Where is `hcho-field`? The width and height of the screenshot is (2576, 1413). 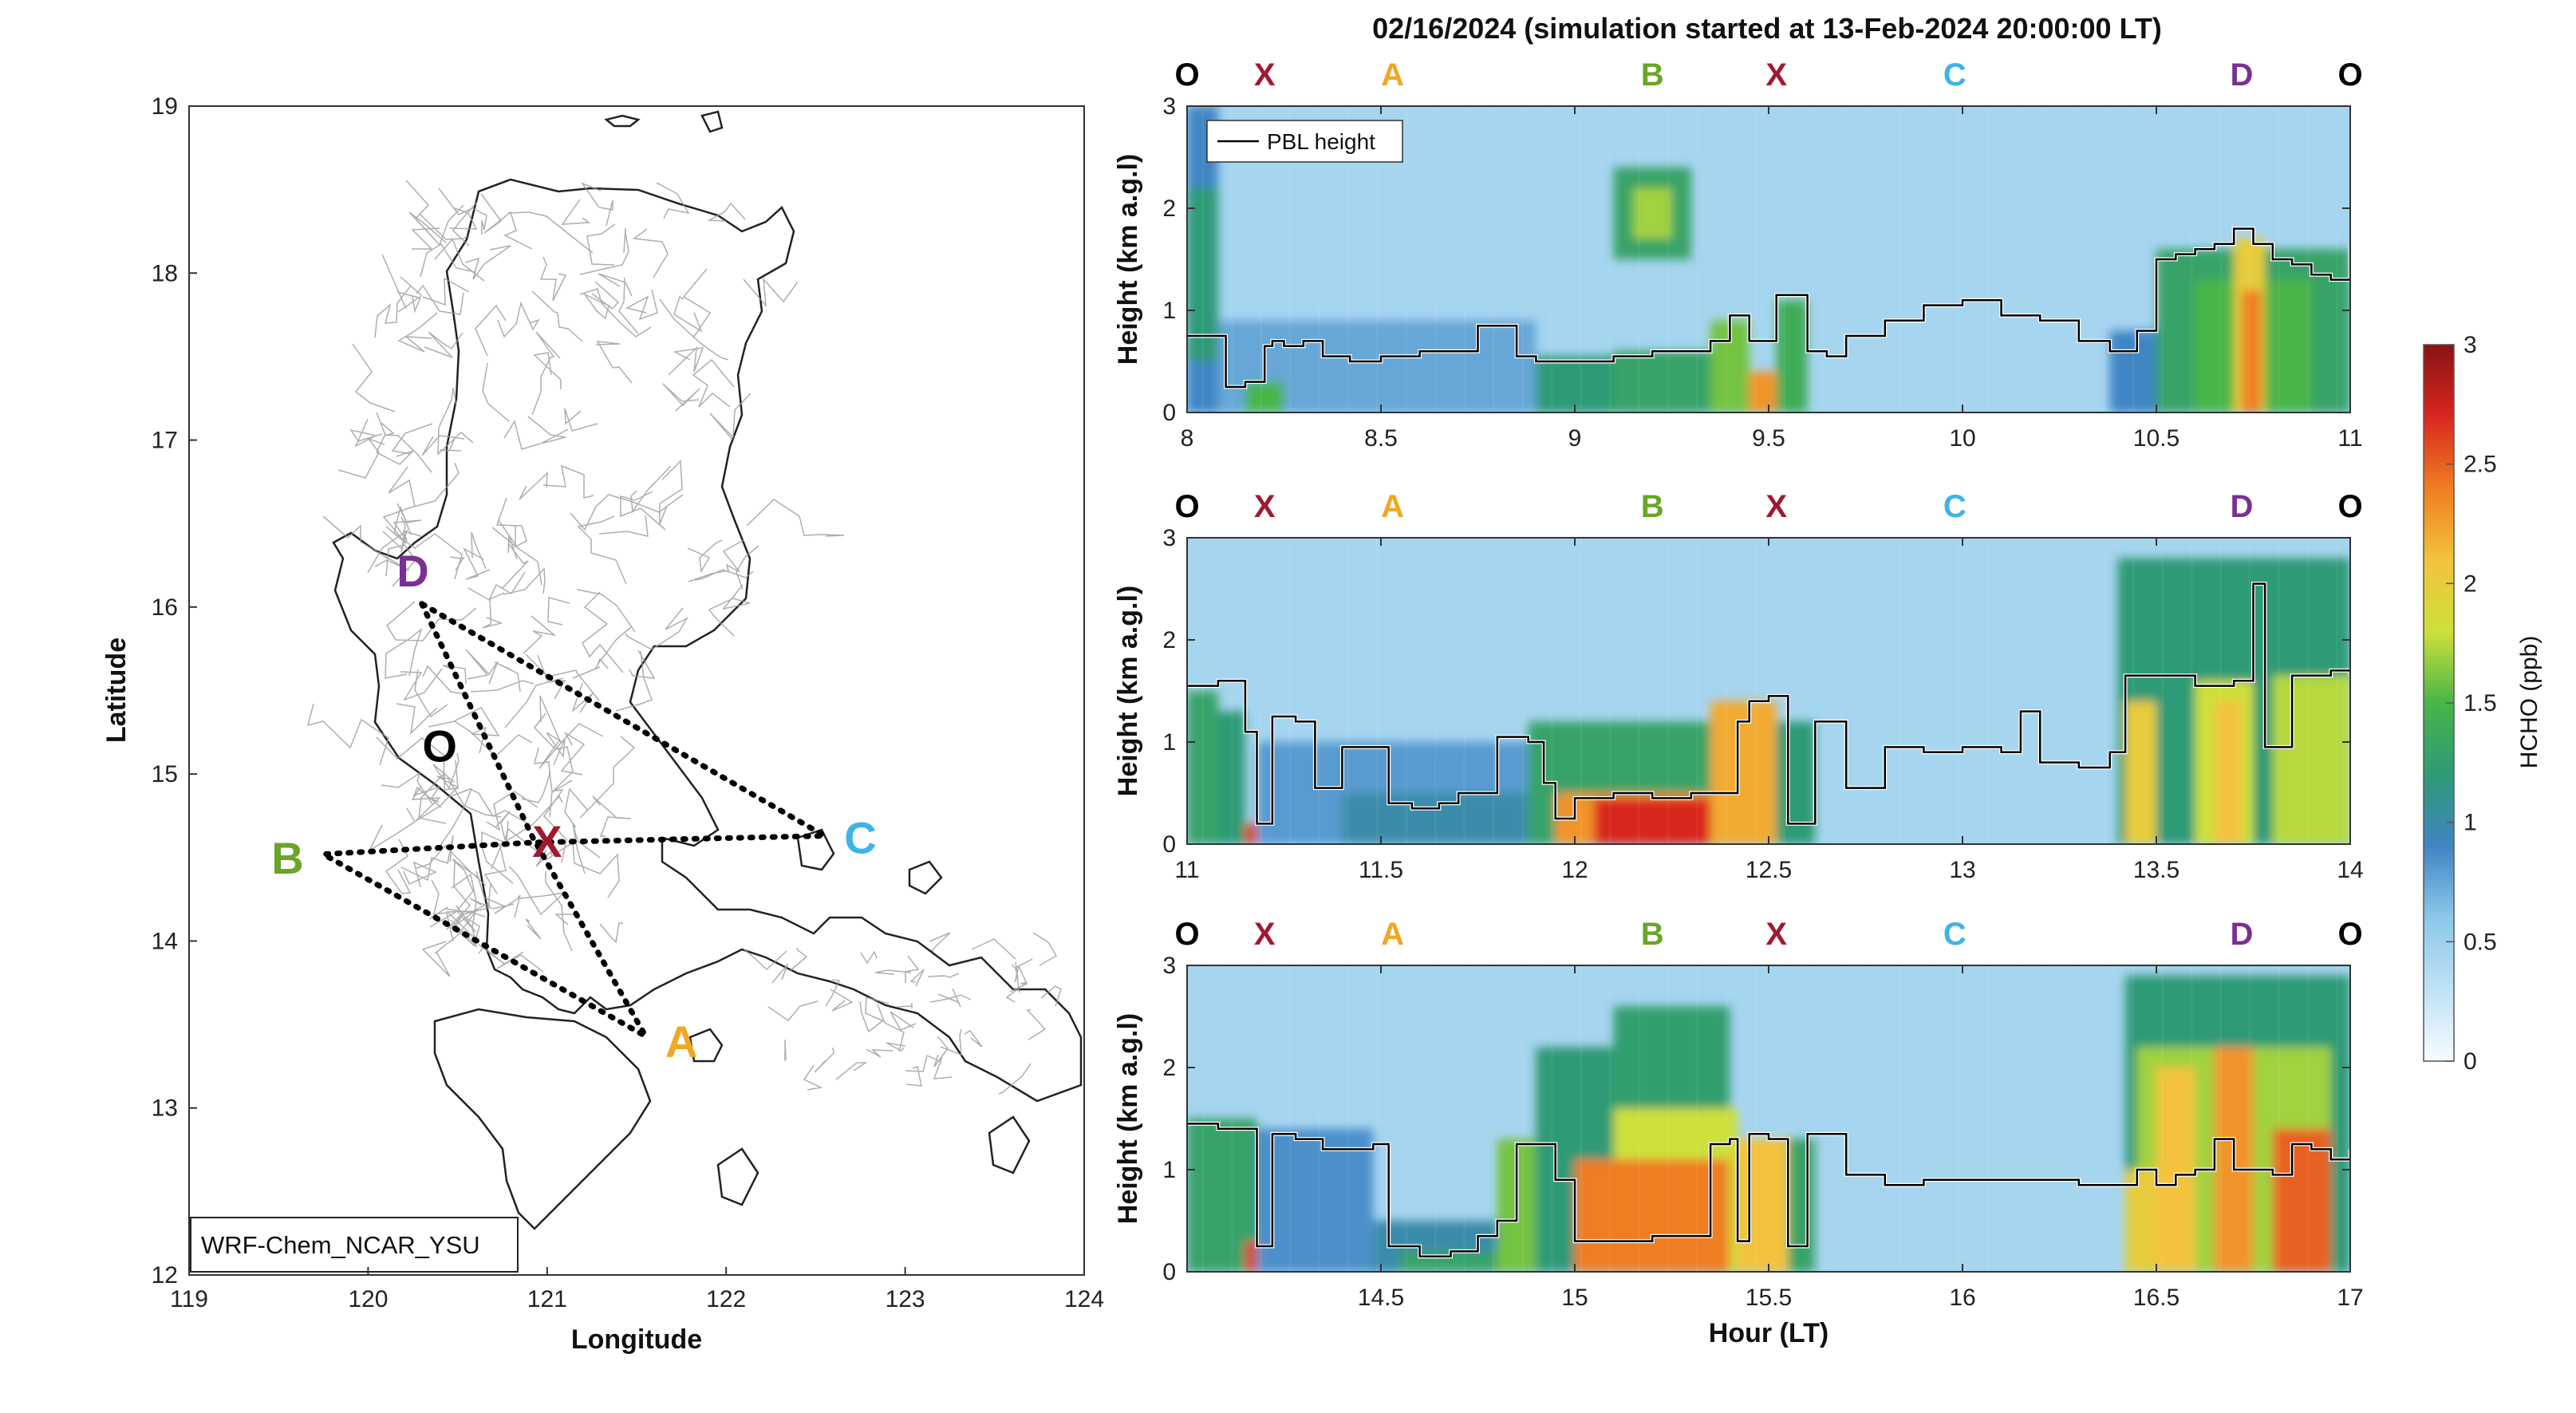
hcho-field is located at coordinates (1769, 1118).